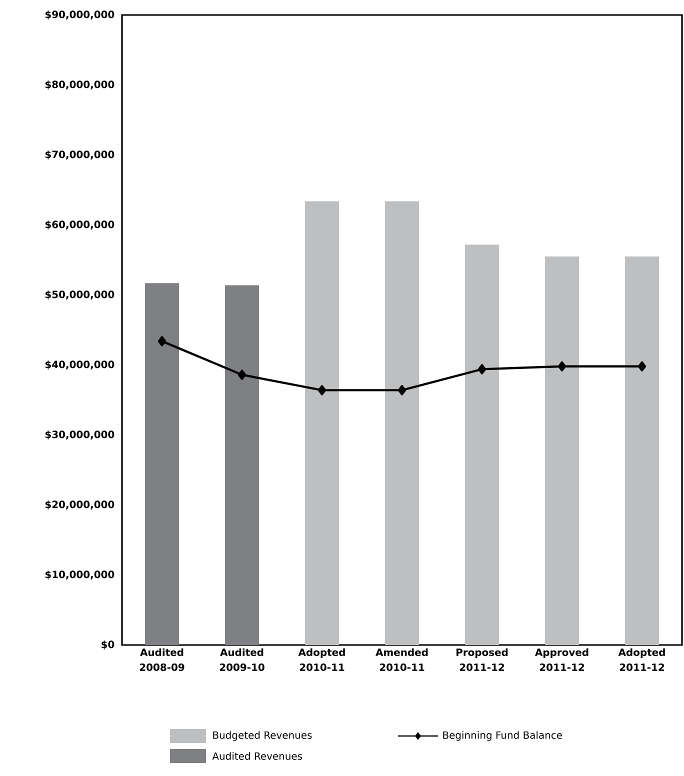  I want to click on y-tick-label: $60,000,000, so click(79, 225).